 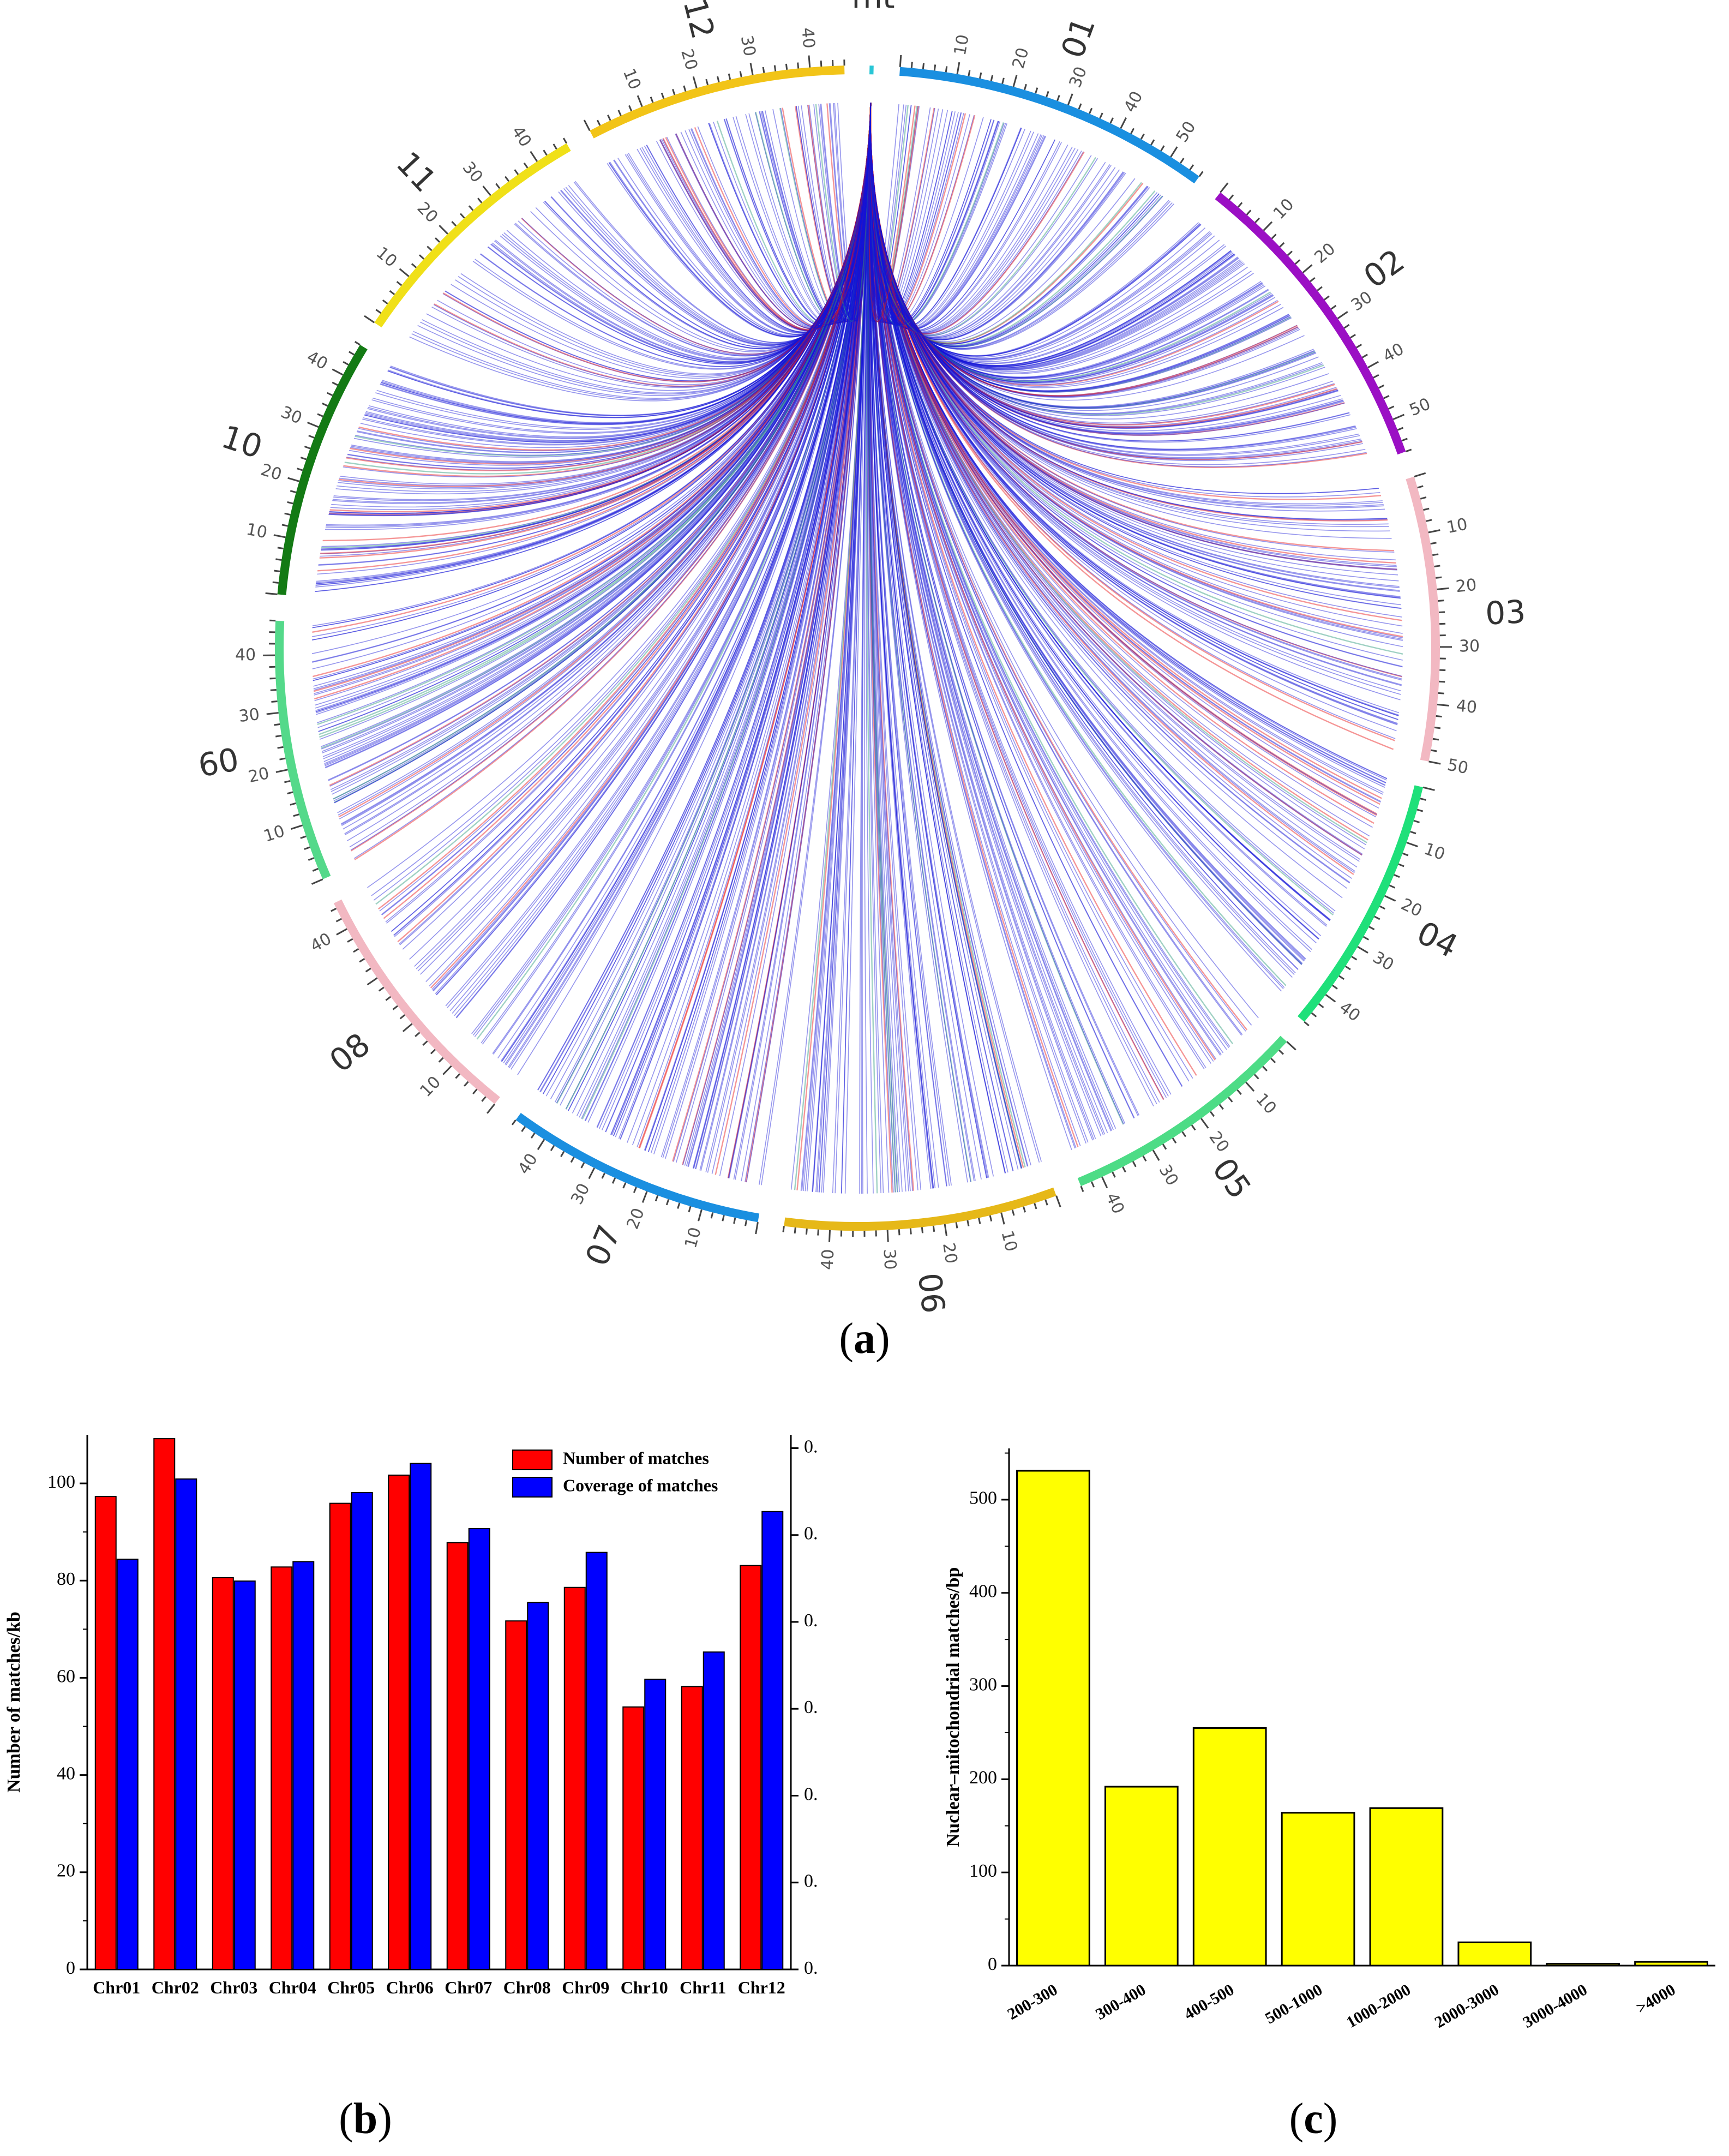 What do you see at coordinates (983, 1498) in the screenshot?
I see `y-tick-label: 500` at bounding box center [983, 1498].